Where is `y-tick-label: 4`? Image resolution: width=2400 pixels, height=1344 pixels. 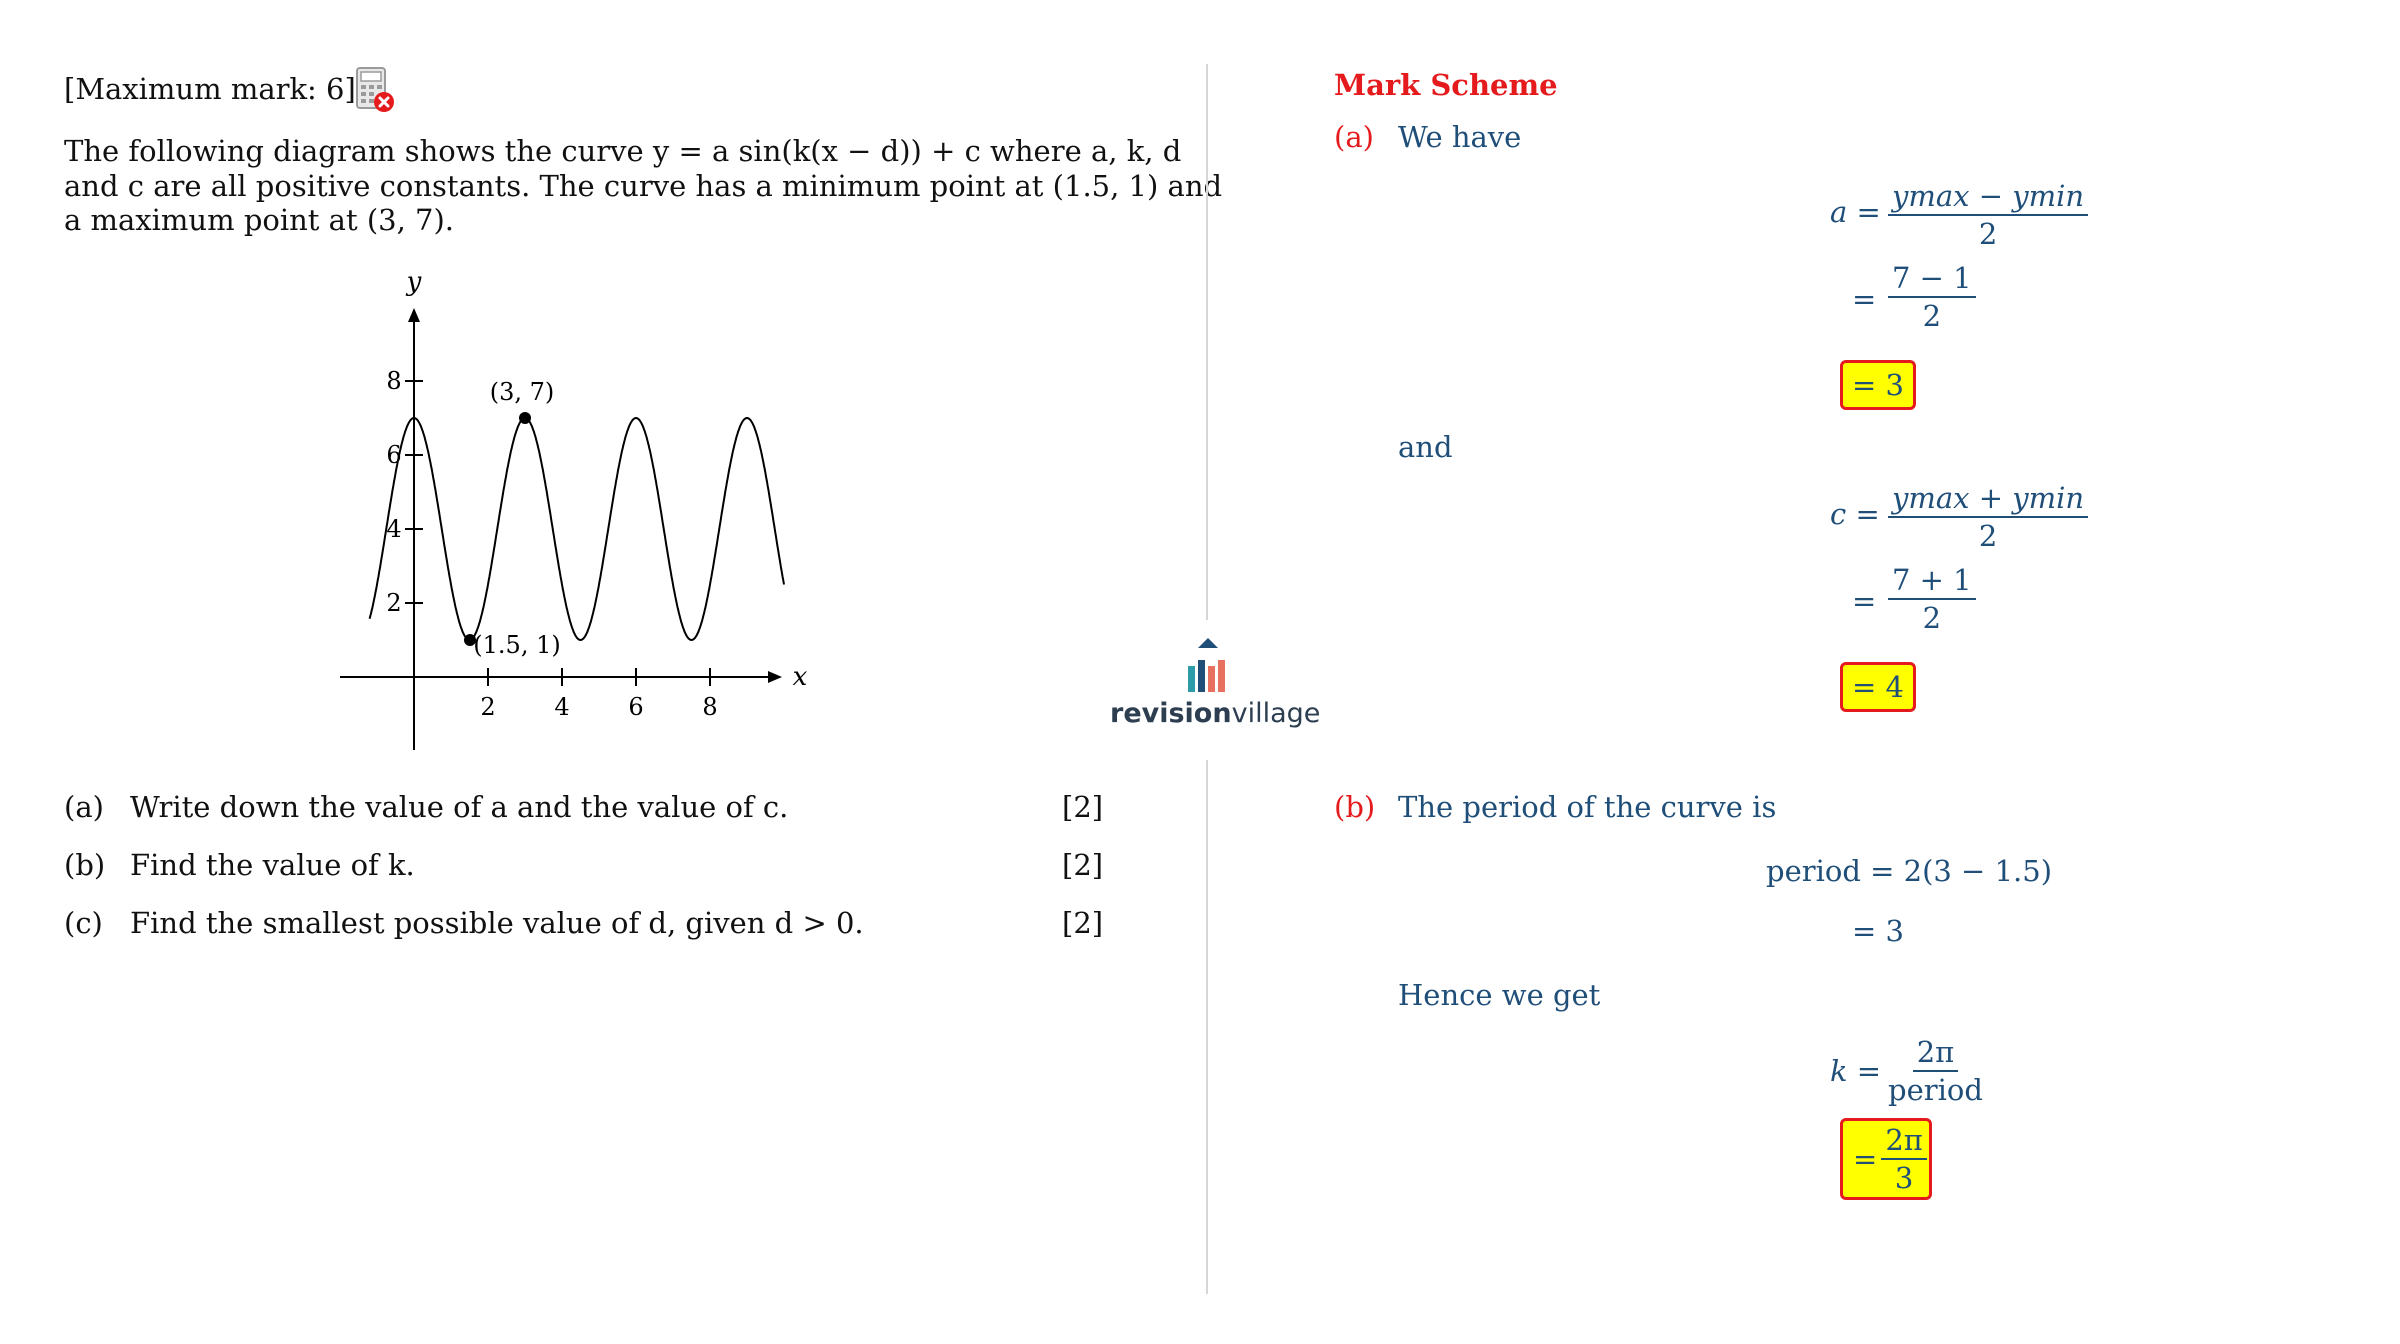 y-tick-label: 4 is located at coordinates (393, 529).